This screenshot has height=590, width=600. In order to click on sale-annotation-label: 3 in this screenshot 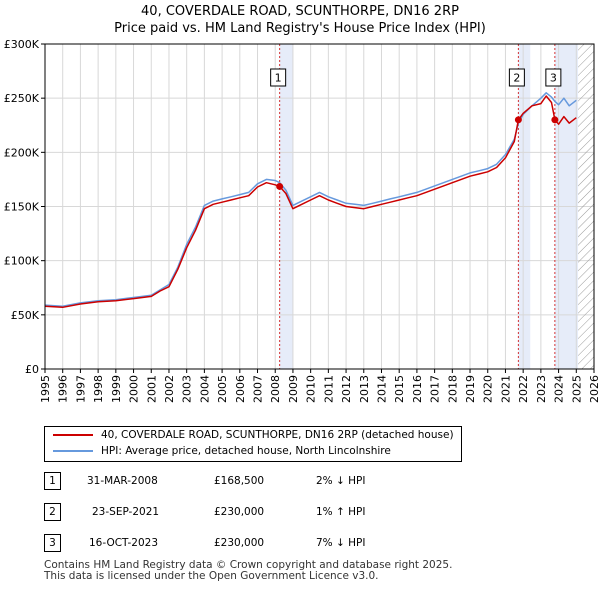, I will do `click(553, 78)`.